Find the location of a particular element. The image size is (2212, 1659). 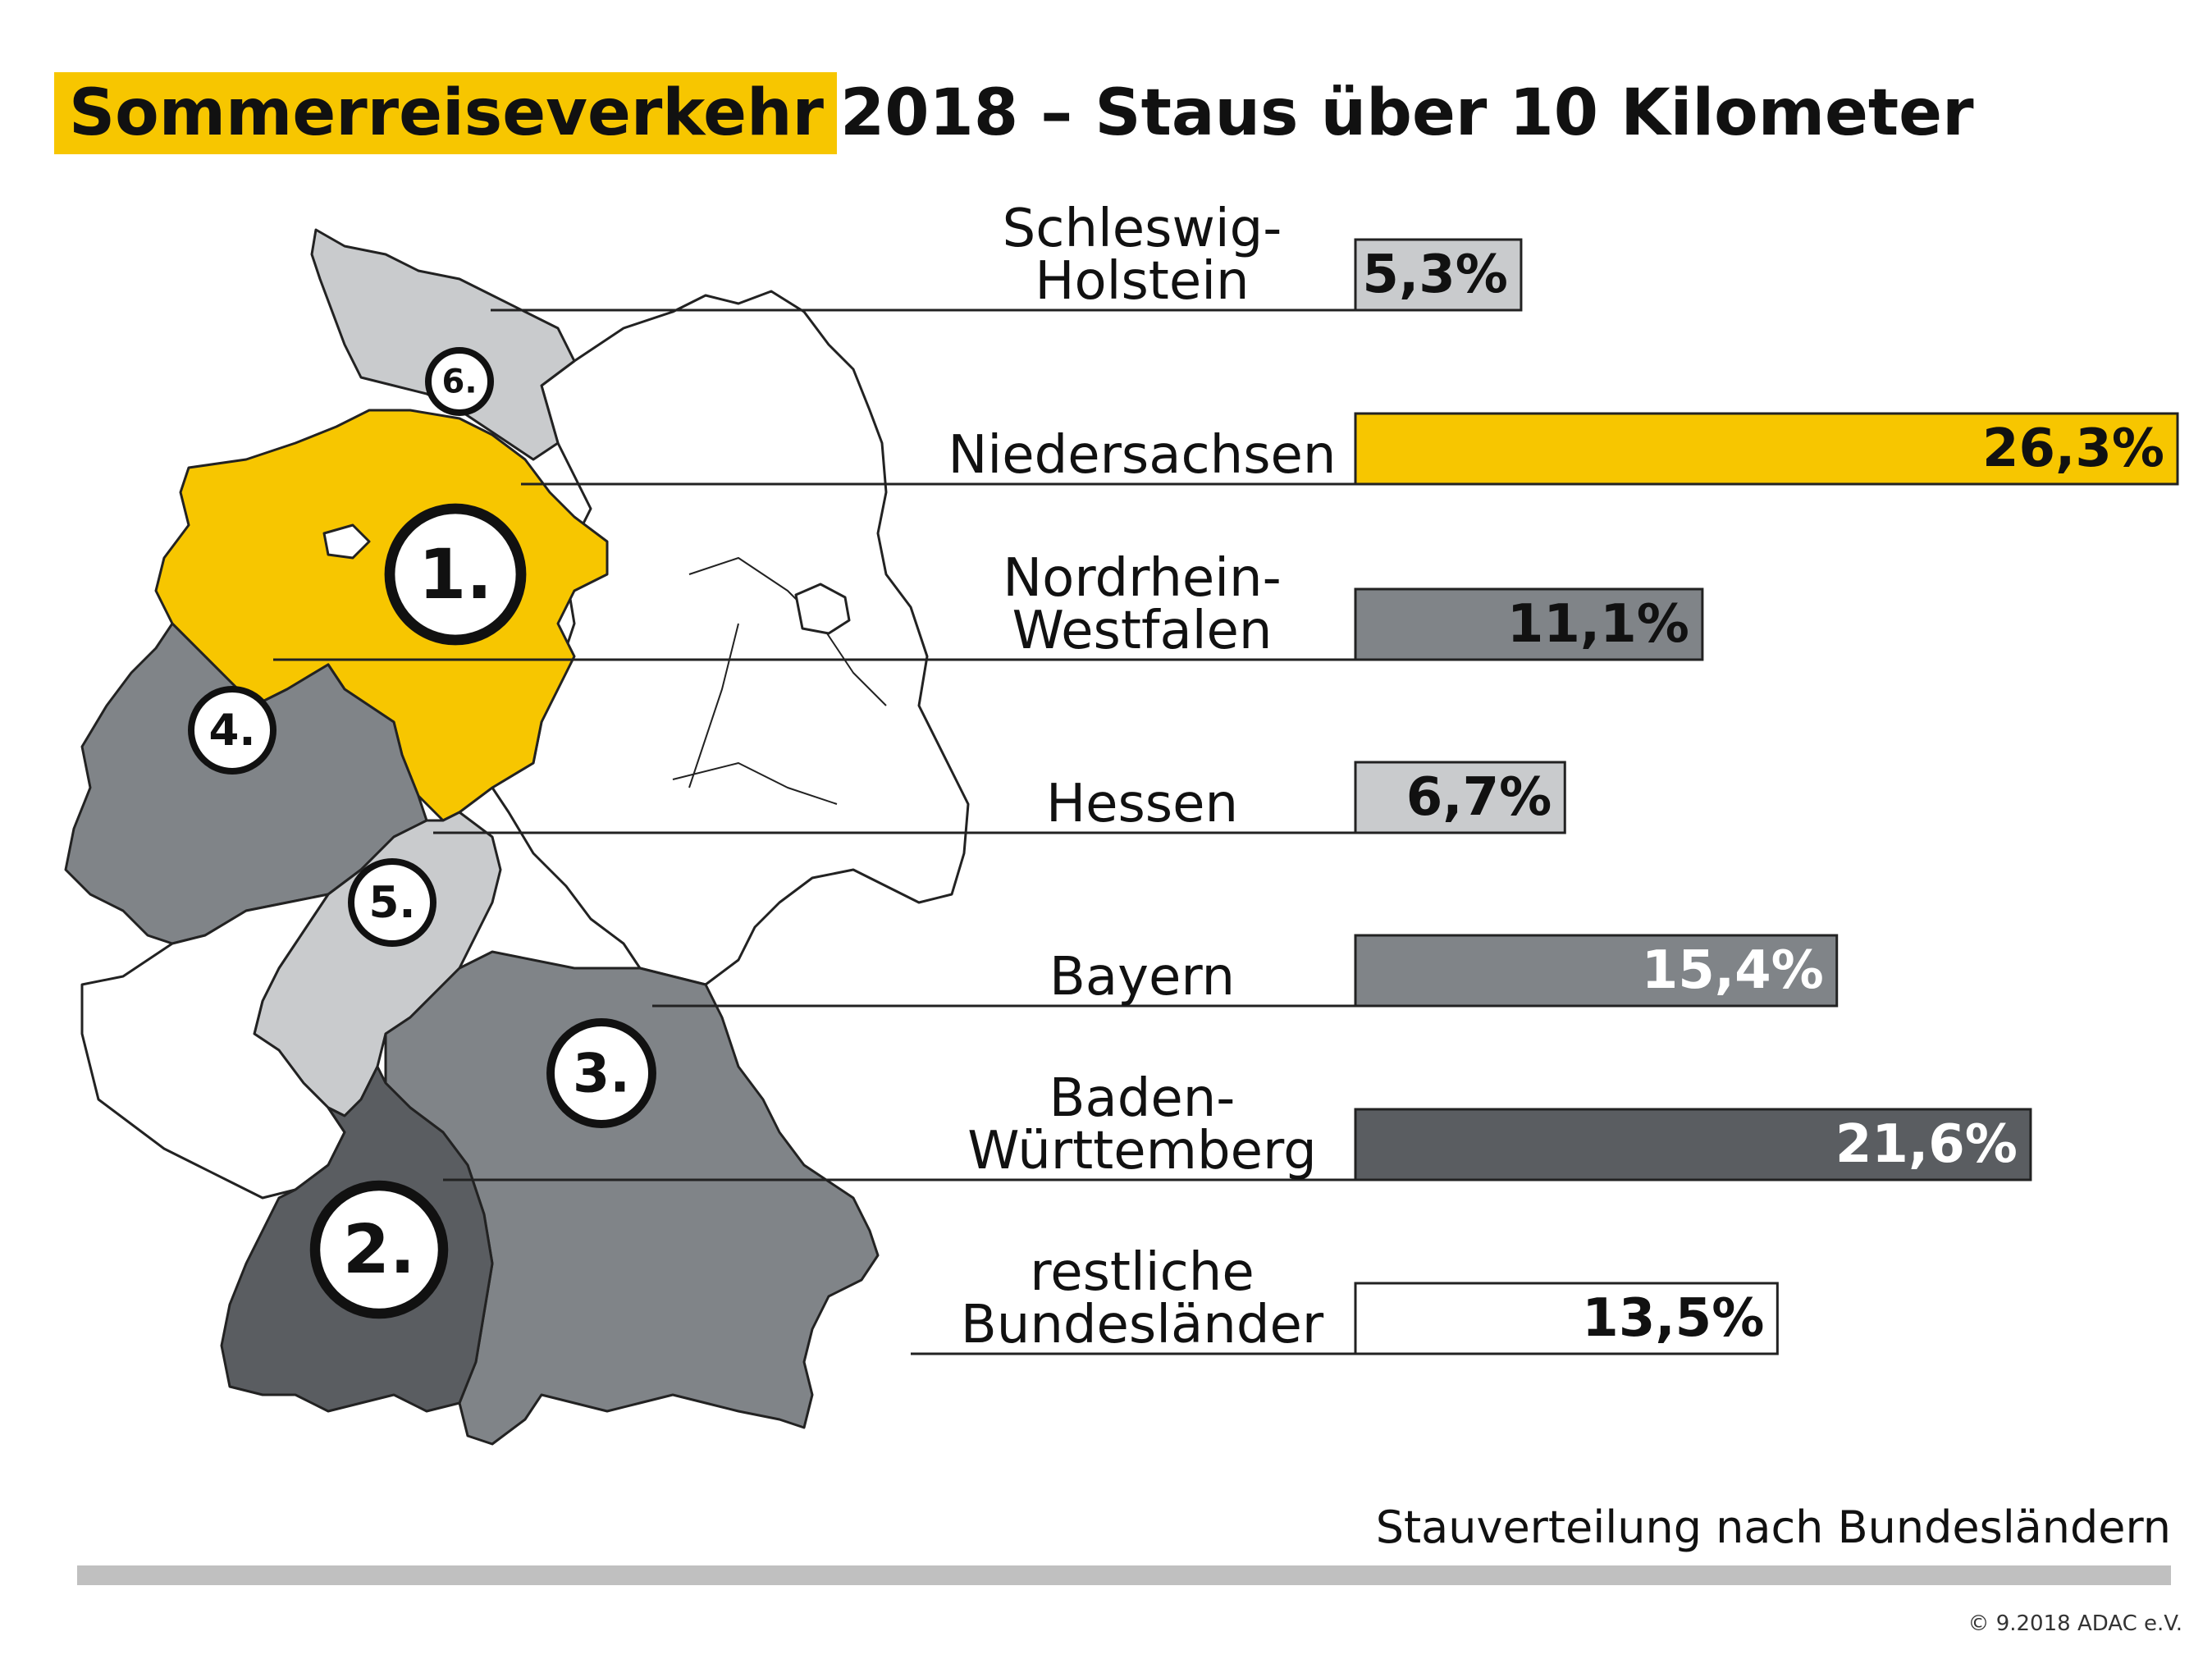

rank-marker-niedersachsen: 1. is located at coordinates (455, 574).